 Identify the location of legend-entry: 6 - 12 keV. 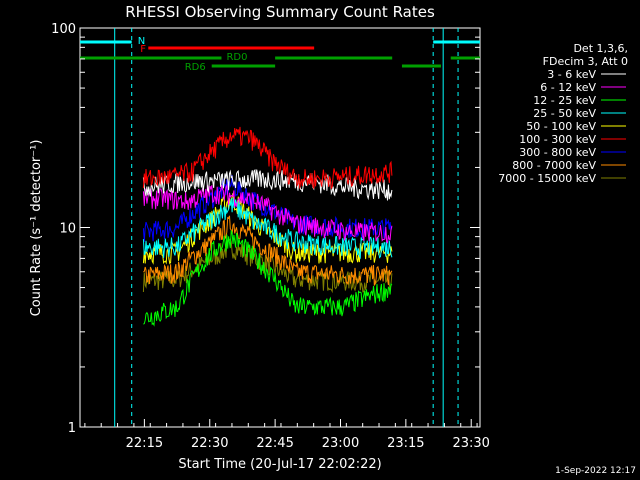
(568, 87).